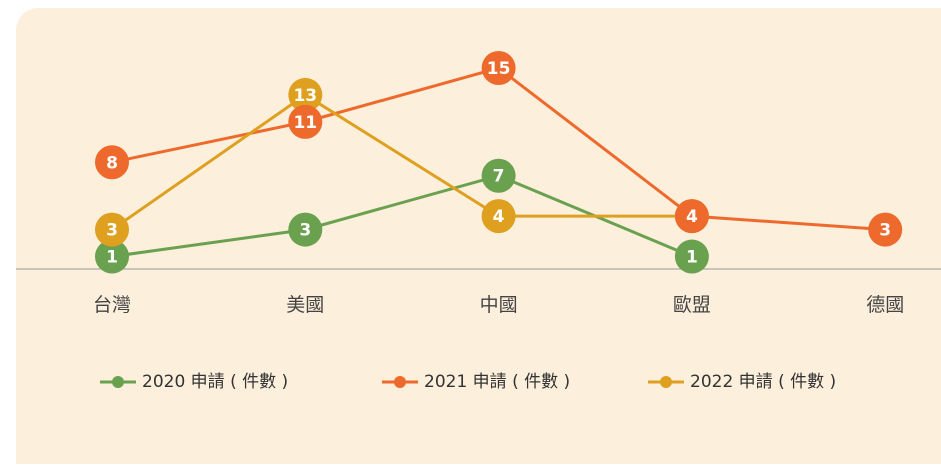 The image size is (941, 468). Describe the element at coordinates (499, 305) in the screenshot. I see `x-tick-label: 中國` at that location.